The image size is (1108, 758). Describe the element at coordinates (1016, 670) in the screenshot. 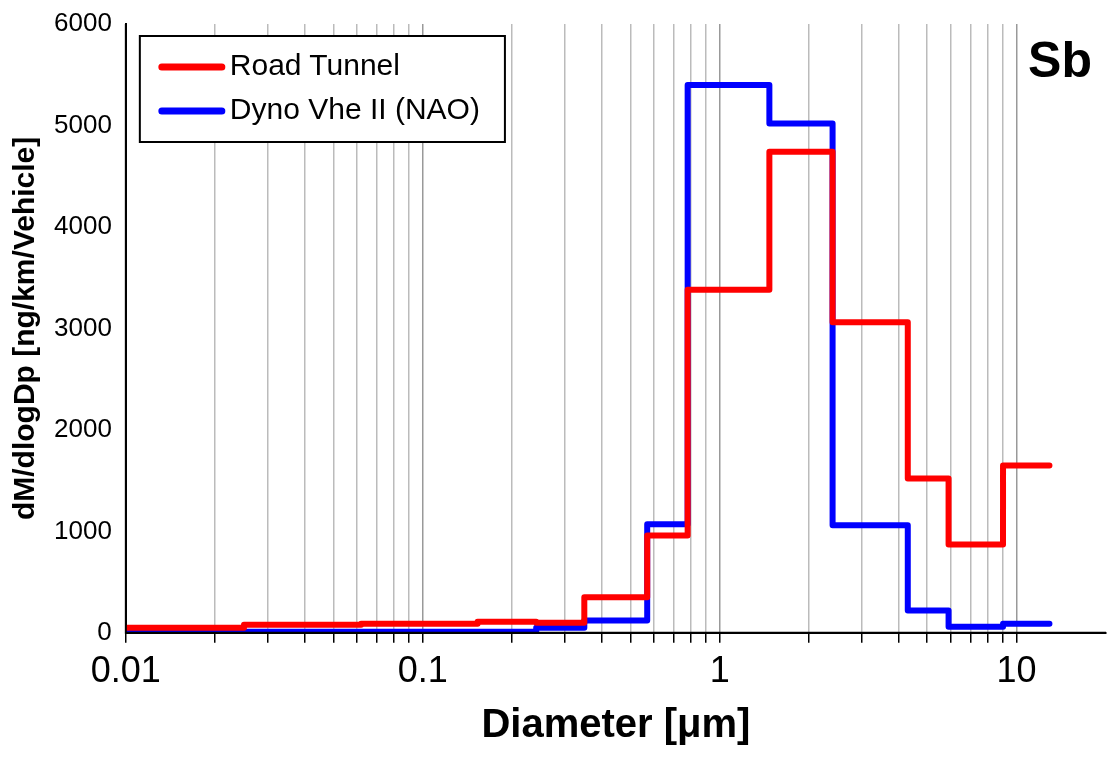

I see `x-tick-label: 10` at that location.